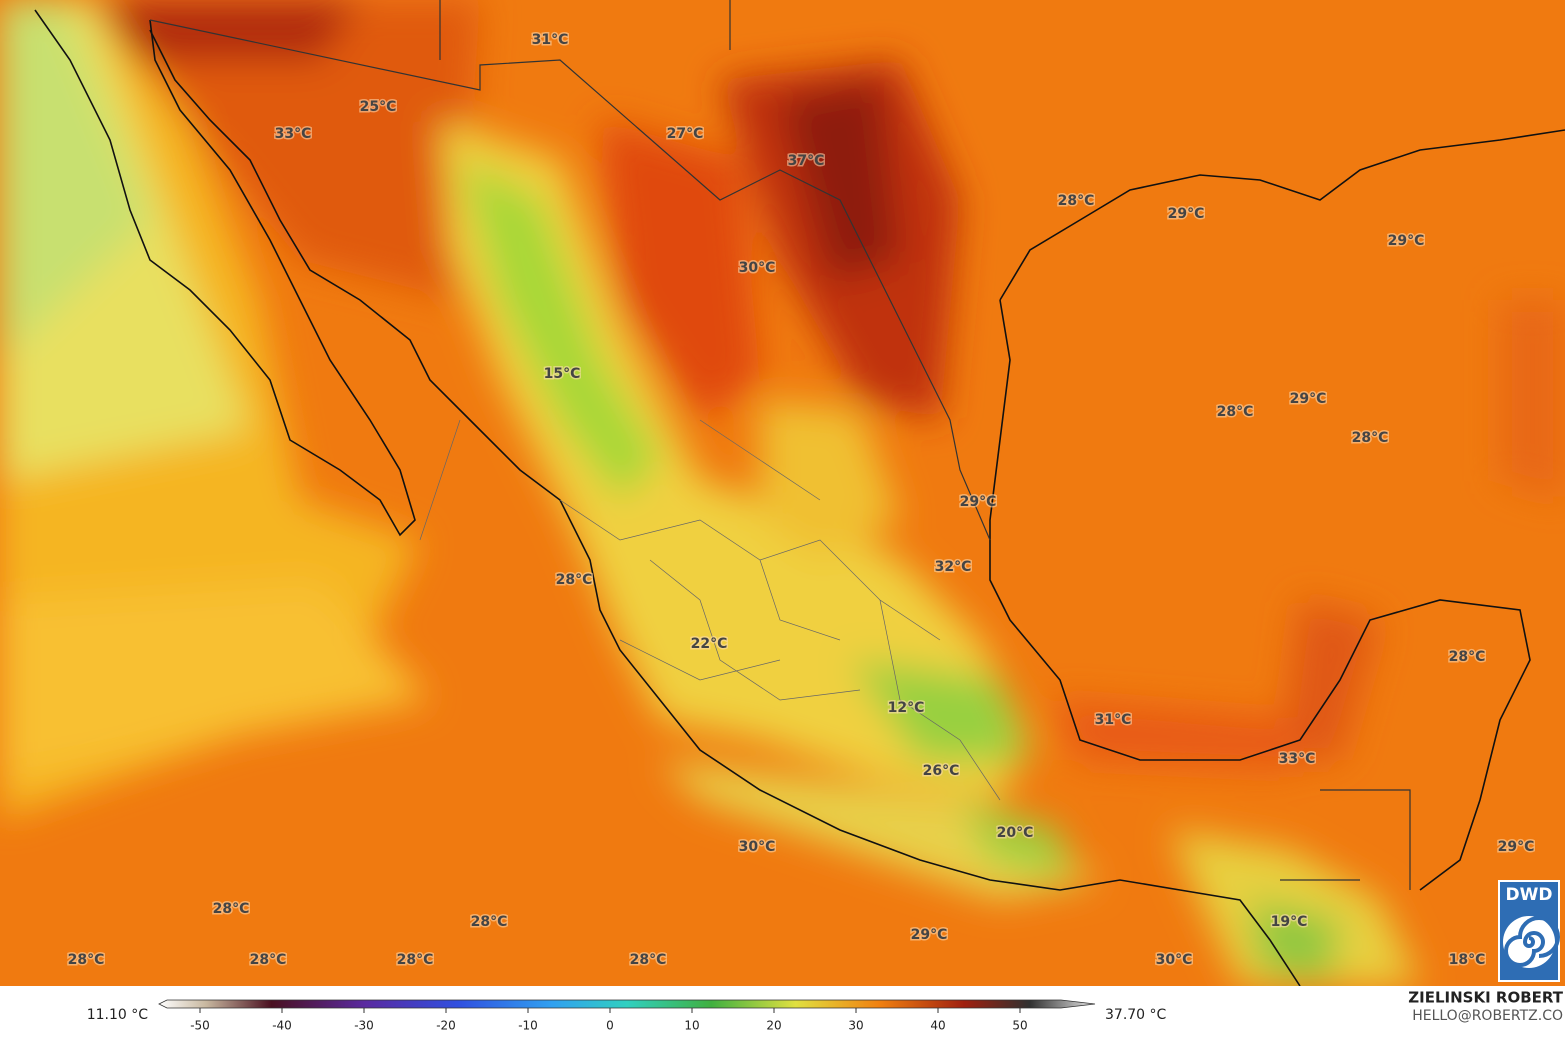  What do you see at coordinates (200, 1026) in the screenshot?
I see `colorbar-tick-label: -50` at bounding box center [200, 1026].